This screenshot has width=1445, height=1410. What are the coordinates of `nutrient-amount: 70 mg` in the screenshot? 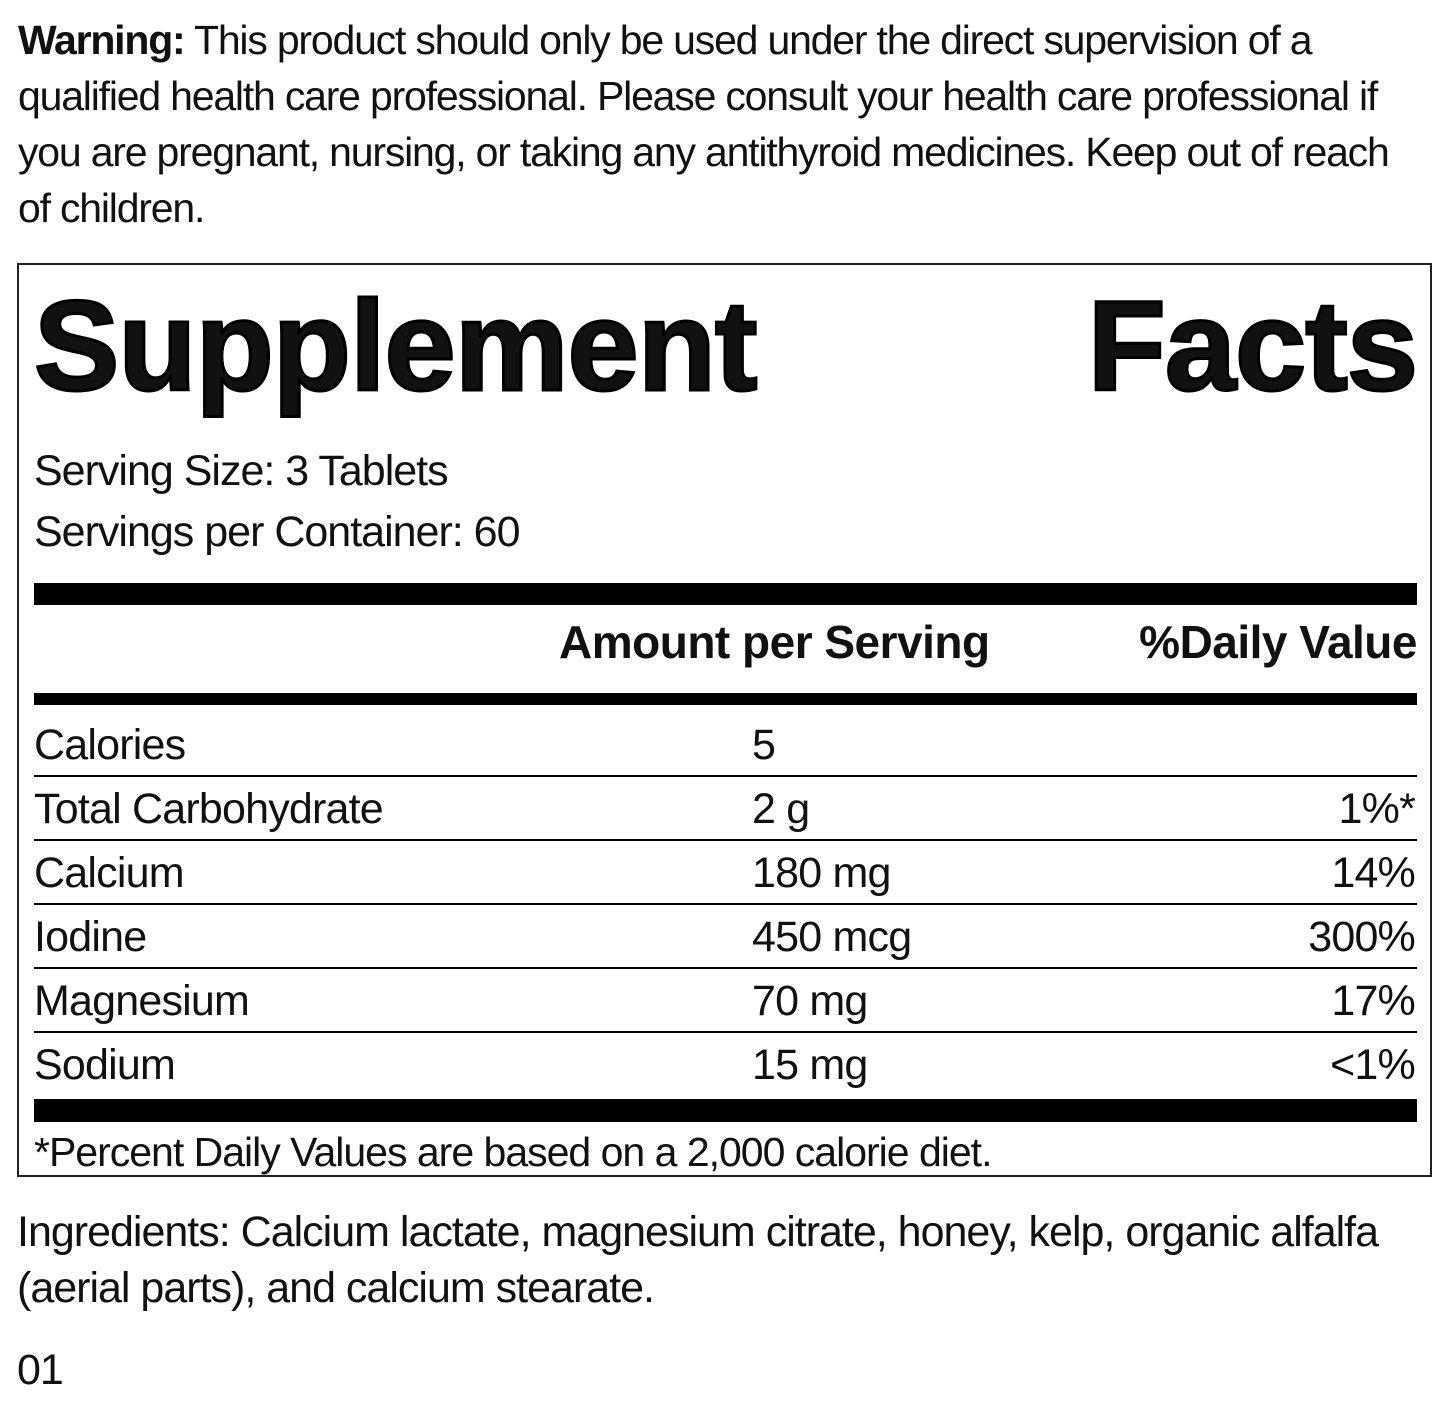 It's located at (810, 1001).